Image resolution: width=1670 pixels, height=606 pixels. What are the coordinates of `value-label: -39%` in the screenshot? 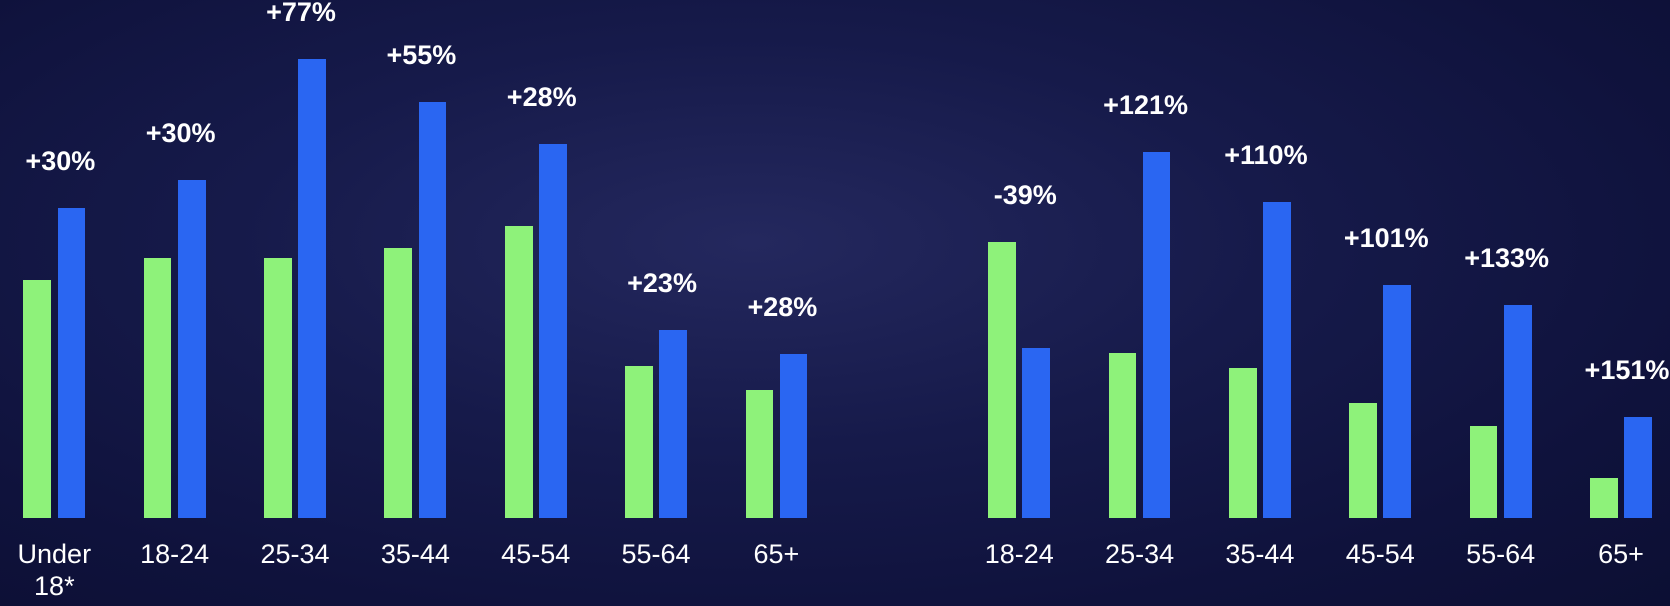 It's located at (1025, 194).